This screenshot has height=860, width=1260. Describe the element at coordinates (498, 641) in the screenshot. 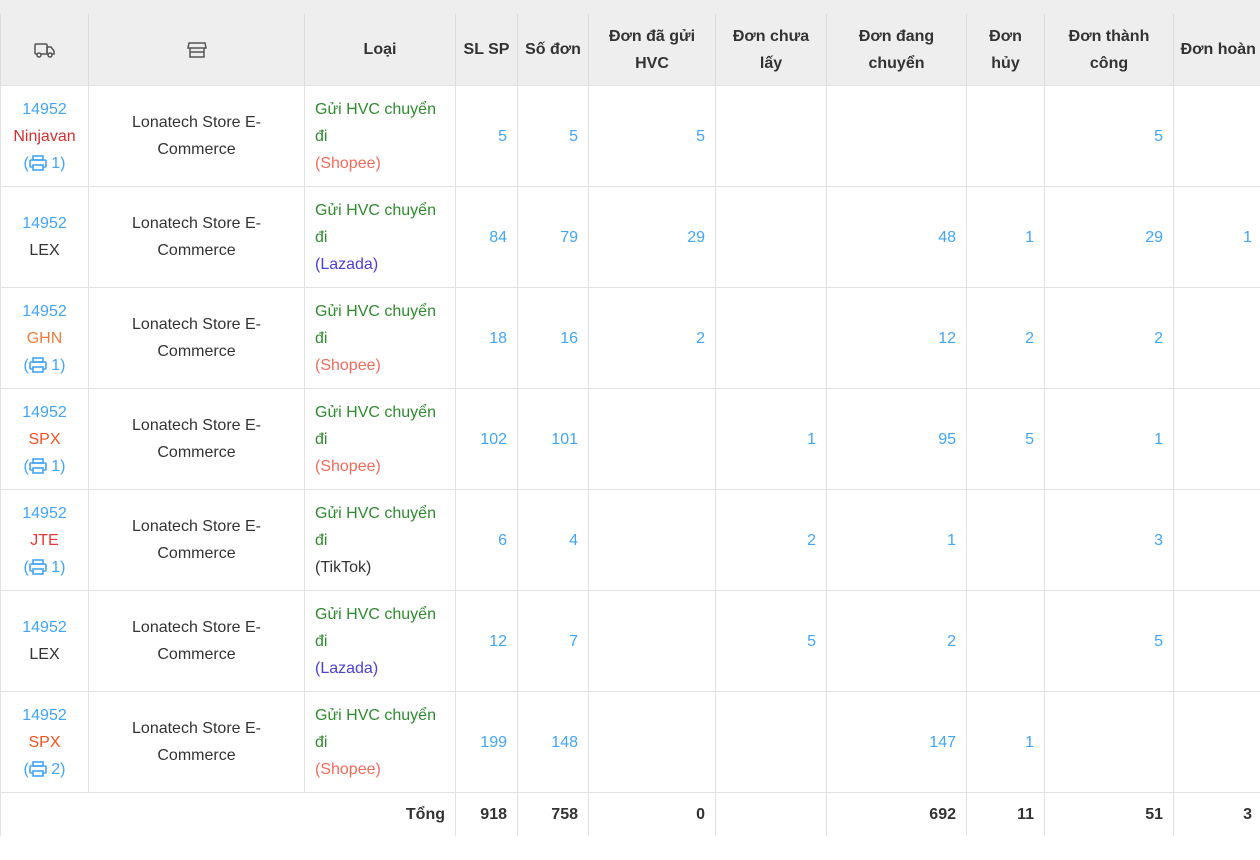

I see `qty-value: 12` at that location.